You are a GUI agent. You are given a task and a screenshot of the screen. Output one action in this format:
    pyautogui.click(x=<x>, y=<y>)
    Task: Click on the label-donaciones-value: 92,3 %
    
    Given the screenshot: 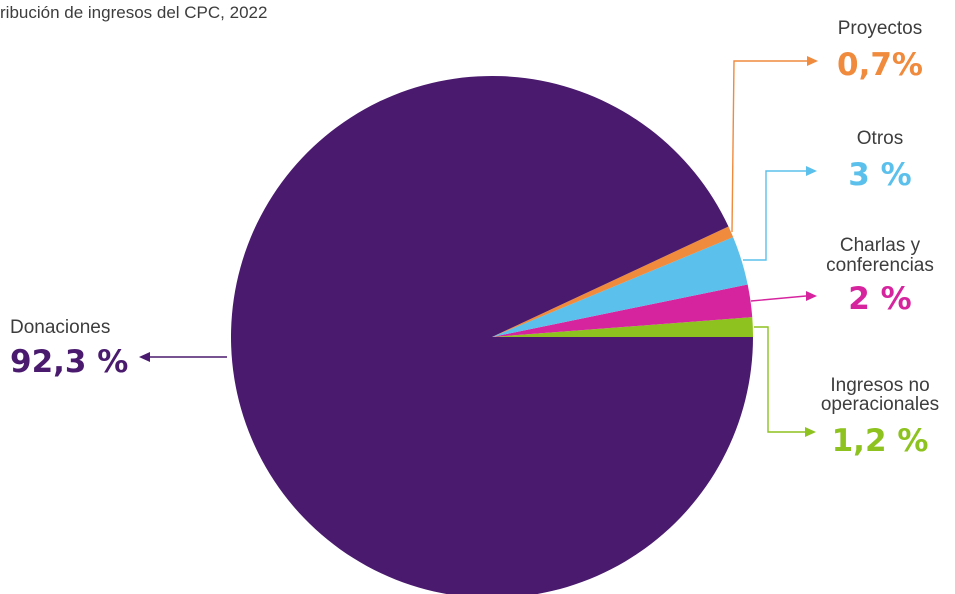 What is the action you would take?
    pyautogui.click(x=69, y=362)
    